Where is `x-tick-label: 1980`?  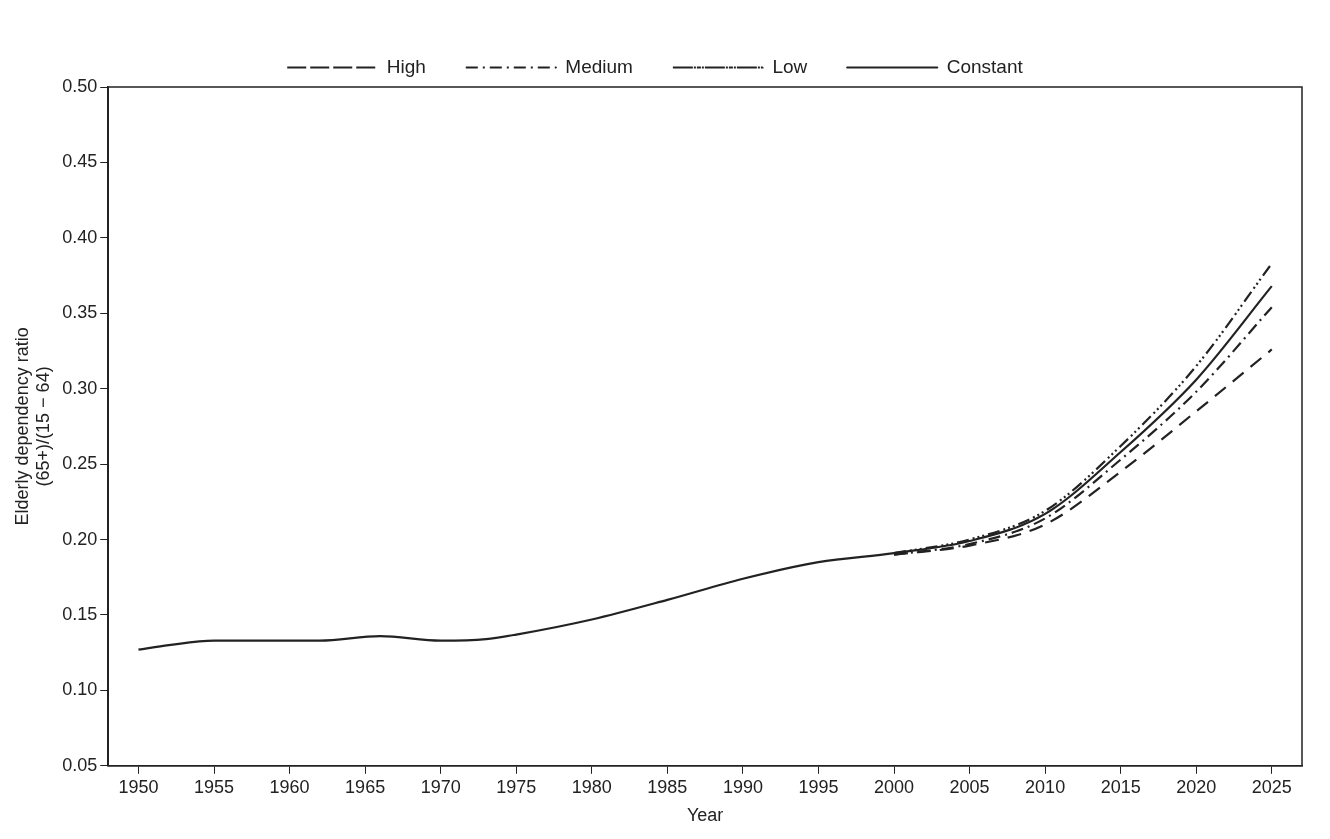
x-tick-label: 1980 is located at coordinates (591, 786).